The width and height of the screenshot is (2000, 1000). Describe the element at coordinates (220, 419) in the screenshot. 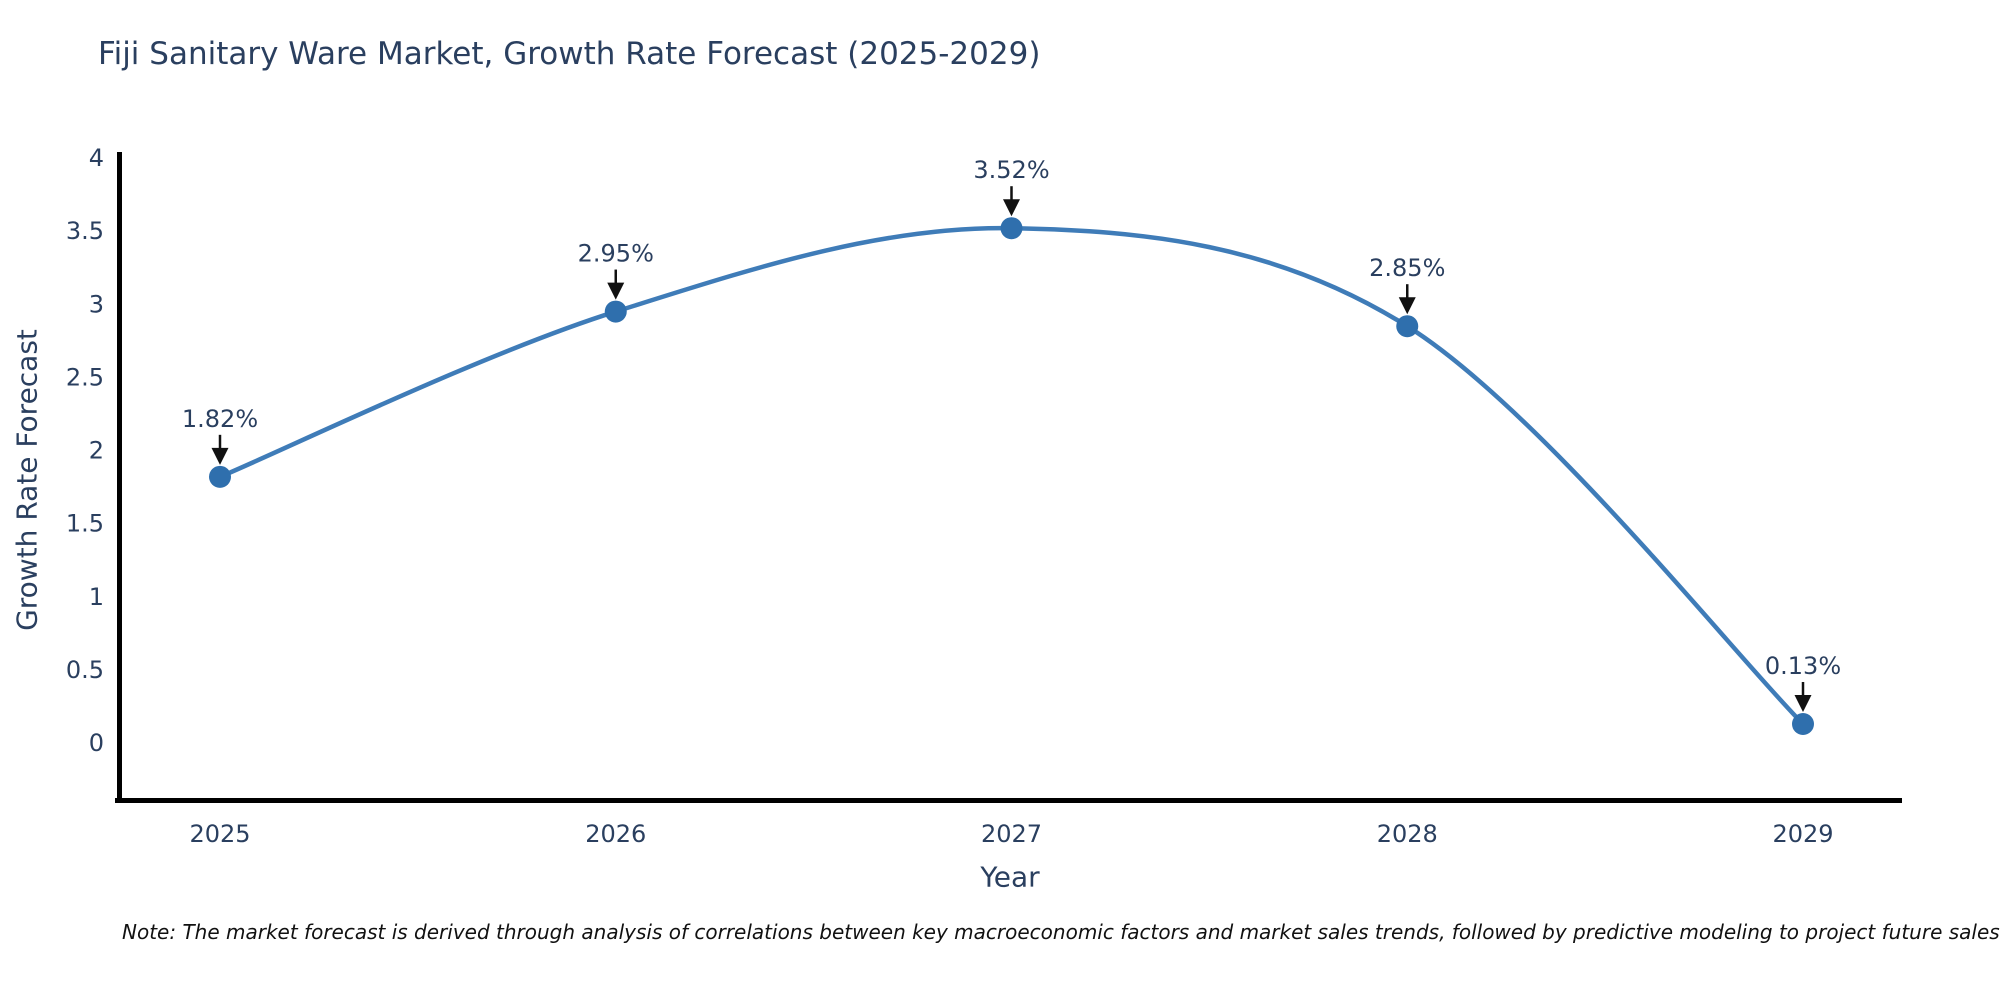

I see `point-value-label: 1.82%` at that location.